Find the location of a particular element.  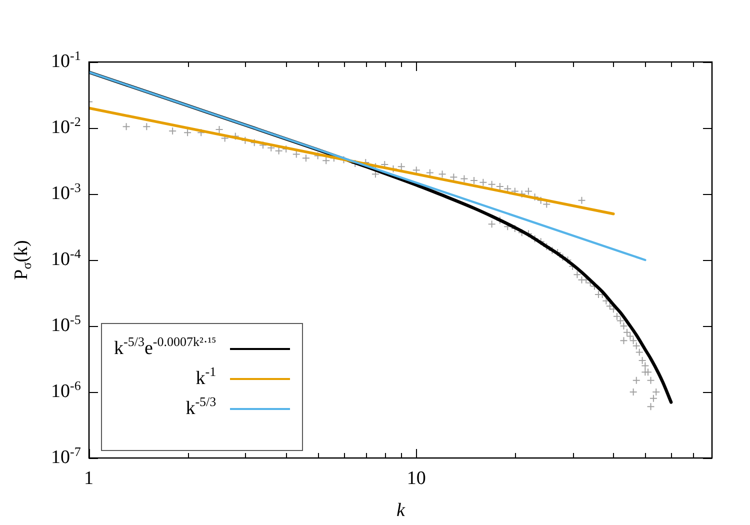

legend-label: k$^{-5/3}$ is located at coordinates (201, 407).